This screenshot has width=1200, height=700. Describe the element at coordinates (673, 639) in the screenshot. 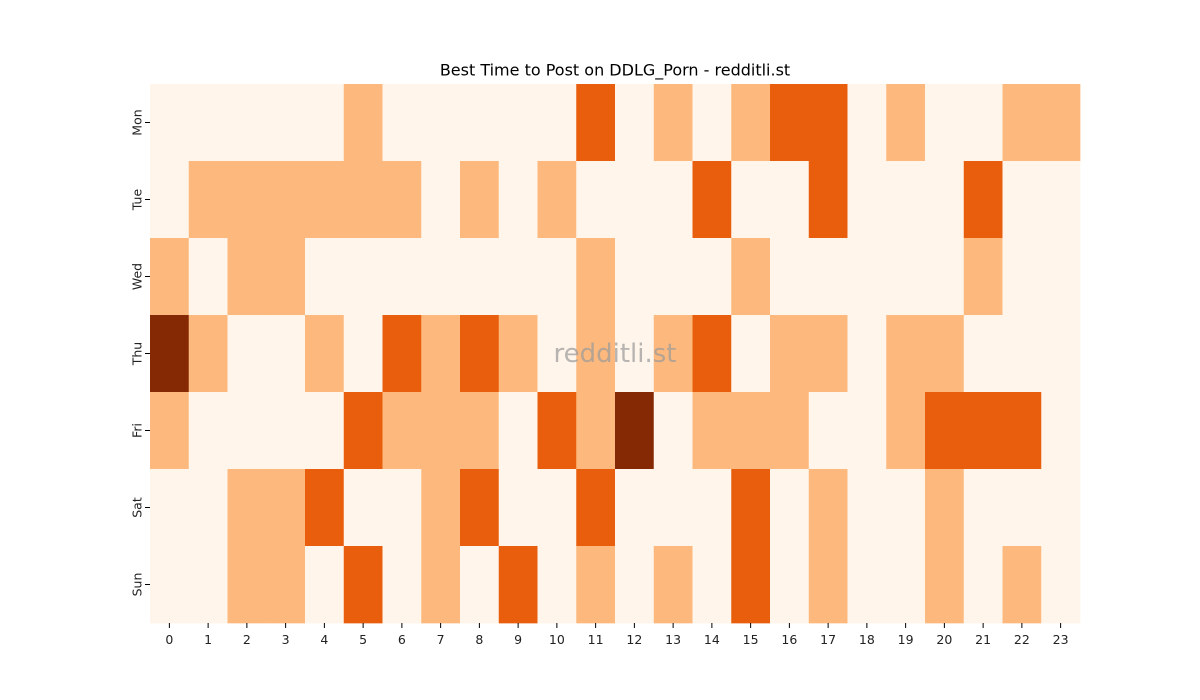

I see `x-tick-label-13: 13` at that location.